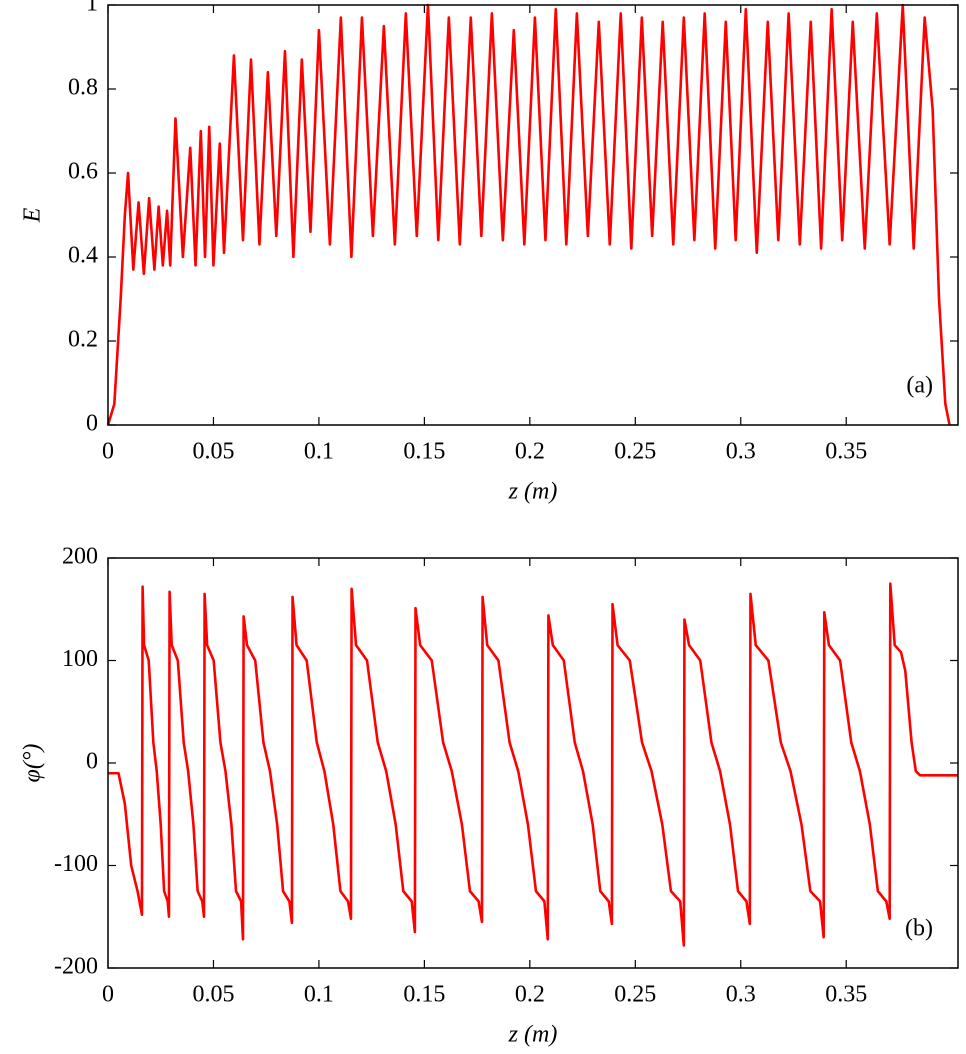 The height and width of the screenshot is (1054, 966). Describe the element at coordinates (80, 659) in the screenshot. I see `y-tick-label: 100` at that location.